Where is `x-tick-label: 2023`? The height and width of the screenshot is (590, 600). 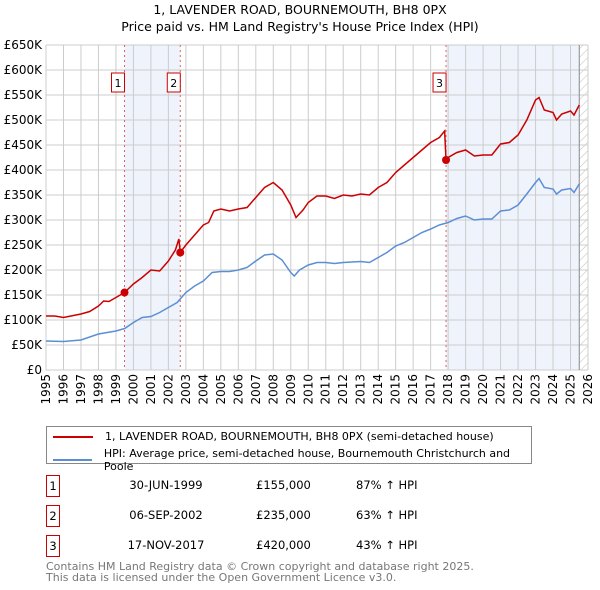 x-tick-label: 2023 is located at coordinates (536, 389).